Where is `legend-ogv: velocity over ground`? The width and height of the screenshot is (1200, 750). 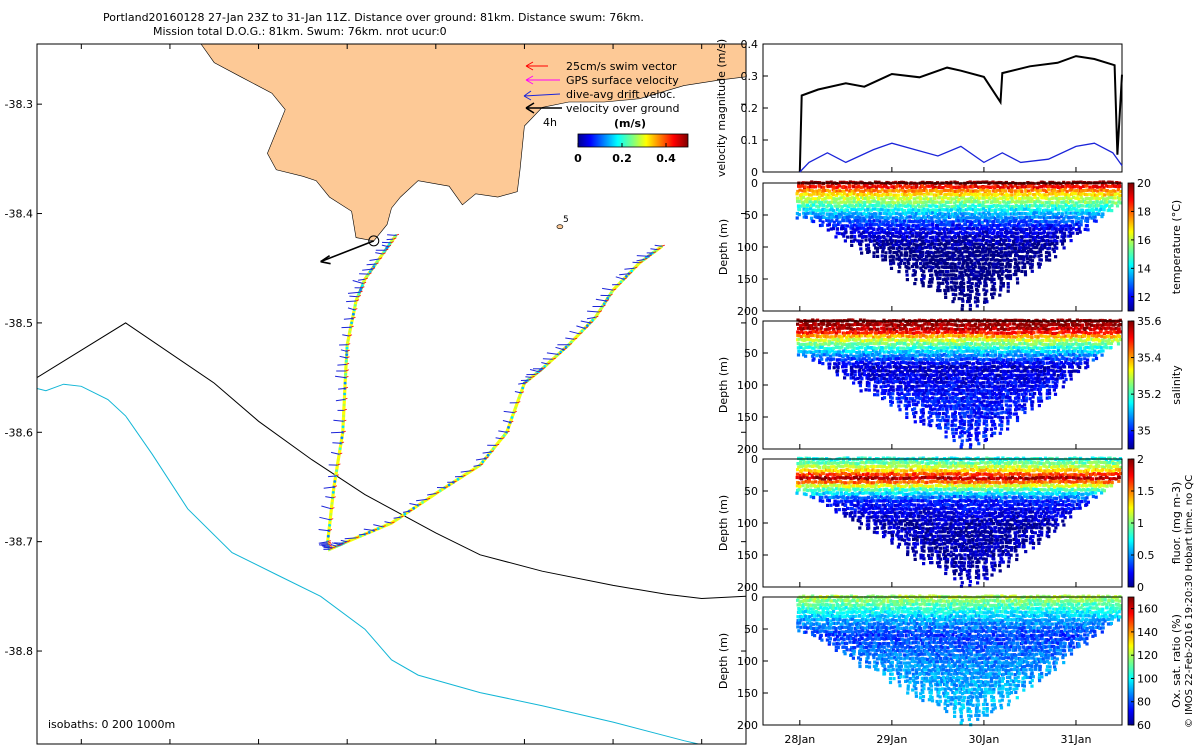 legend-ogv: velocity over ground is located at coordinates (602, 108).